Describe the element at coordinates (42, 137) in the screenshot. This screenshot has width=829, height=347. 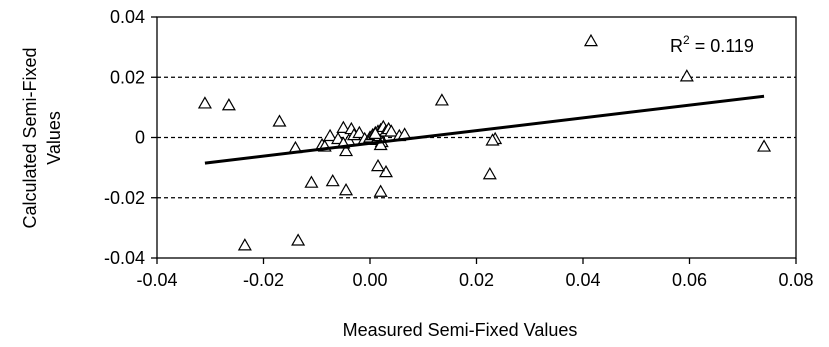
I see `y-axis-title: Calculated Semi-Fixed Values` at that location.